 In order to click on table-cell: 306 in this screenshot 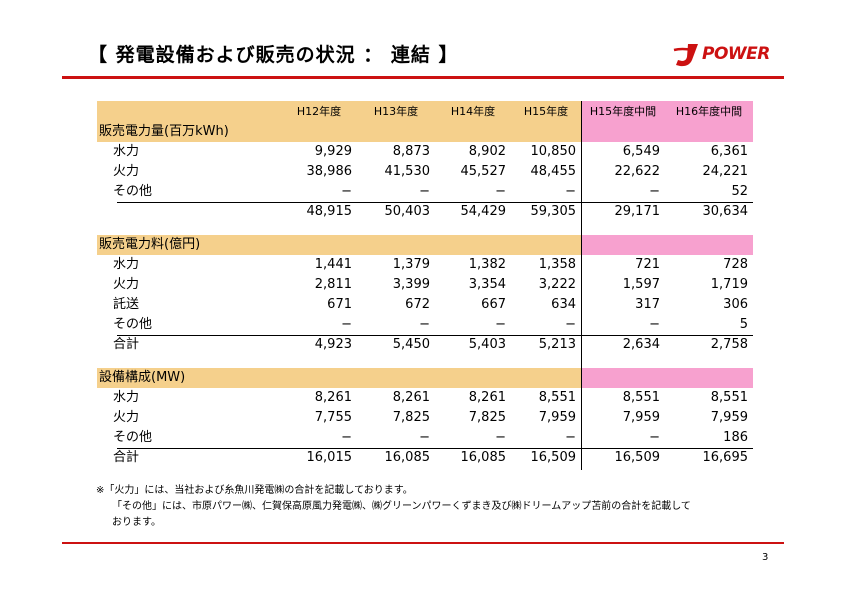, I will do `click(735, 304)`.